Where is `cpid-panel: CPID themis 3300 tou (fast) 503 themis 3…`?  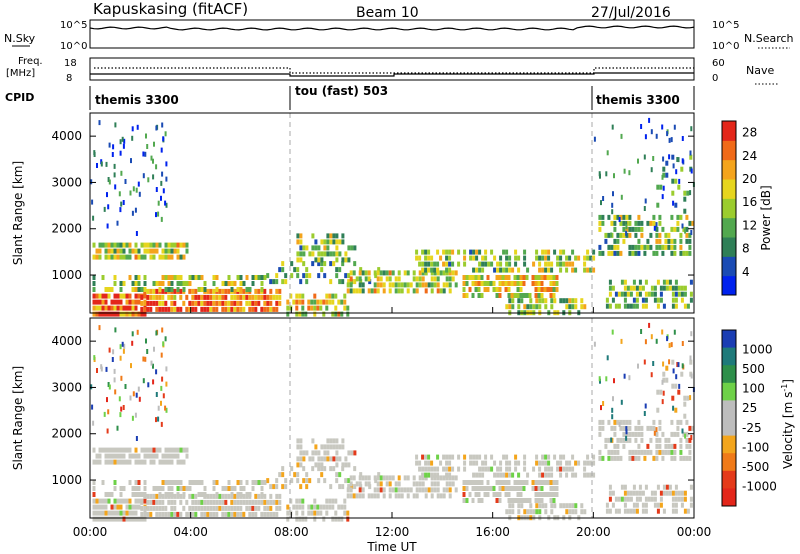 cpid-panel: CPID themis 3300 tou (fast) 503 themis 3… is located at coordinates (350, 97).